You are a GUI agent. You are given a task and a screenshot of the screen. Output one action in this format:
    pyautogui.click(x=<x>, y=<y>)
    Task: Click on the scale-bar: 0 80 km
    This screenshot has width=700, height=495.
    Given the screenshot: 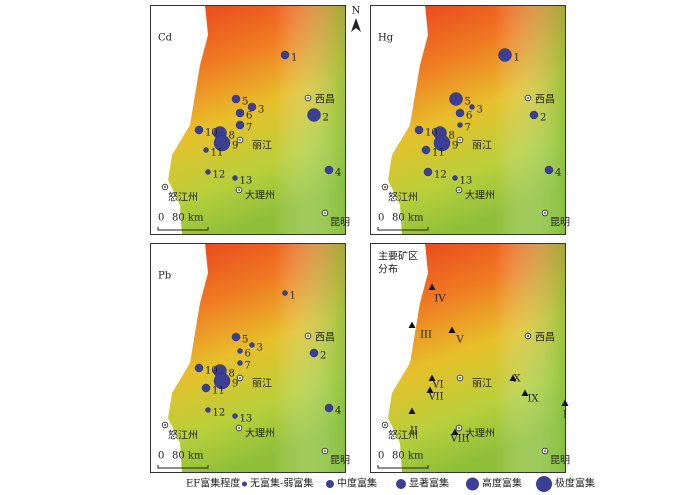 What is the action you would take?
    pyautogui.click(x=403, y=460)
    